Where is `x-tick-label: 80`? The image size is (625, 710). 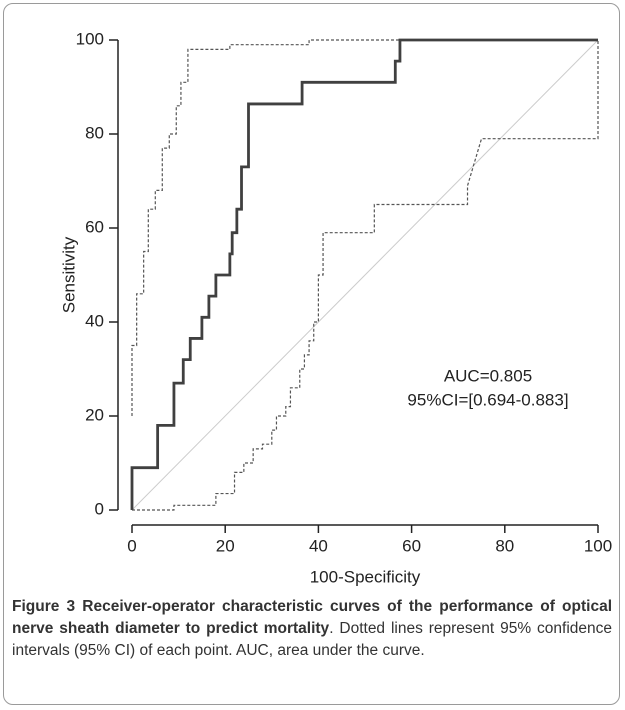 x-tick-label: 80 is located at coordinates (504, 545).